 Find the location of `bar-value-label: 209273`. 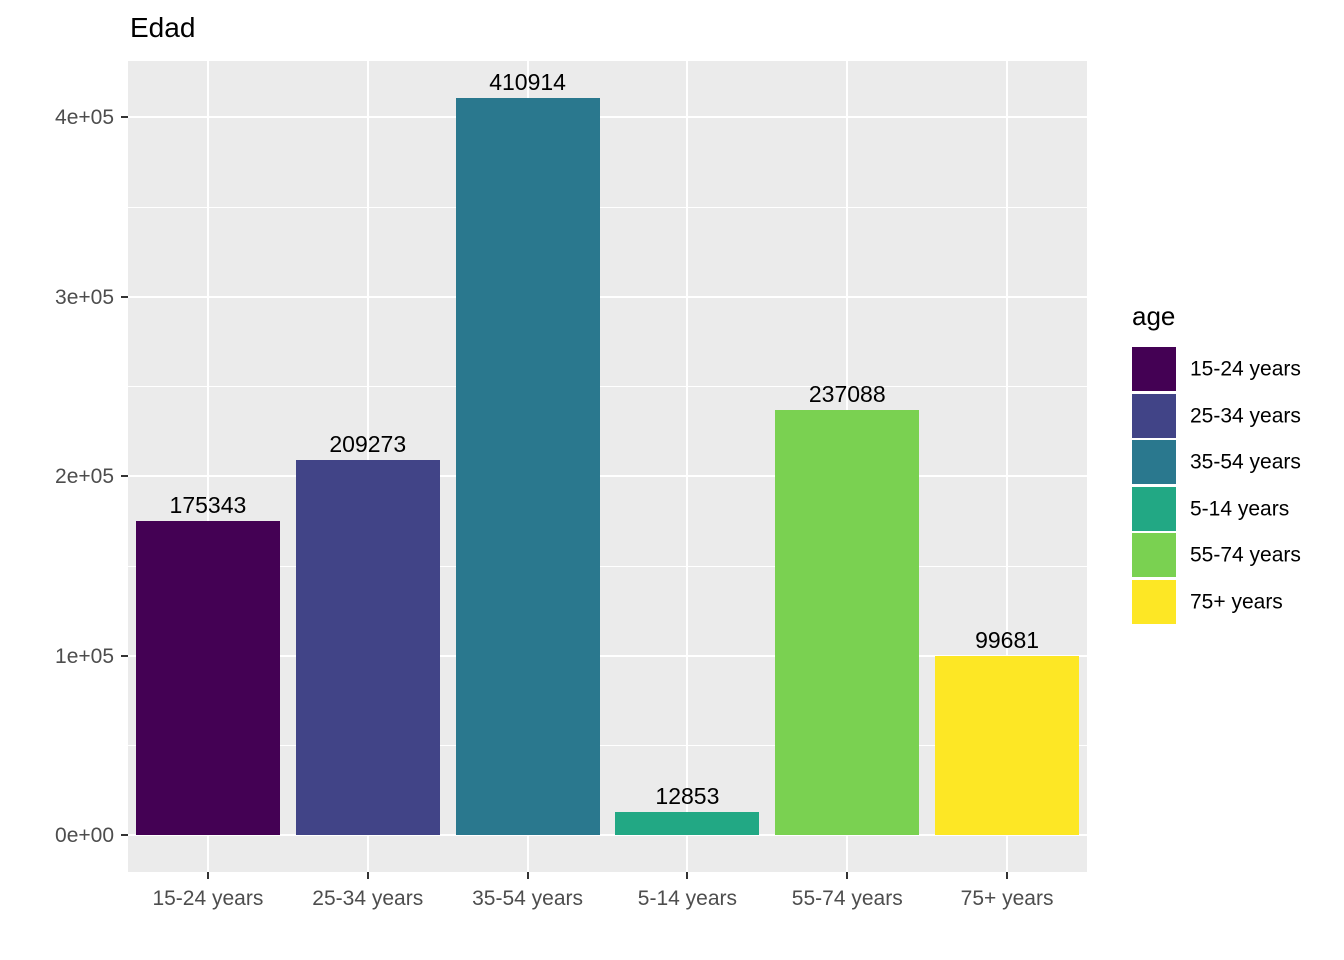

bar-value-label: 209273 is located at coordinates (368, 443).